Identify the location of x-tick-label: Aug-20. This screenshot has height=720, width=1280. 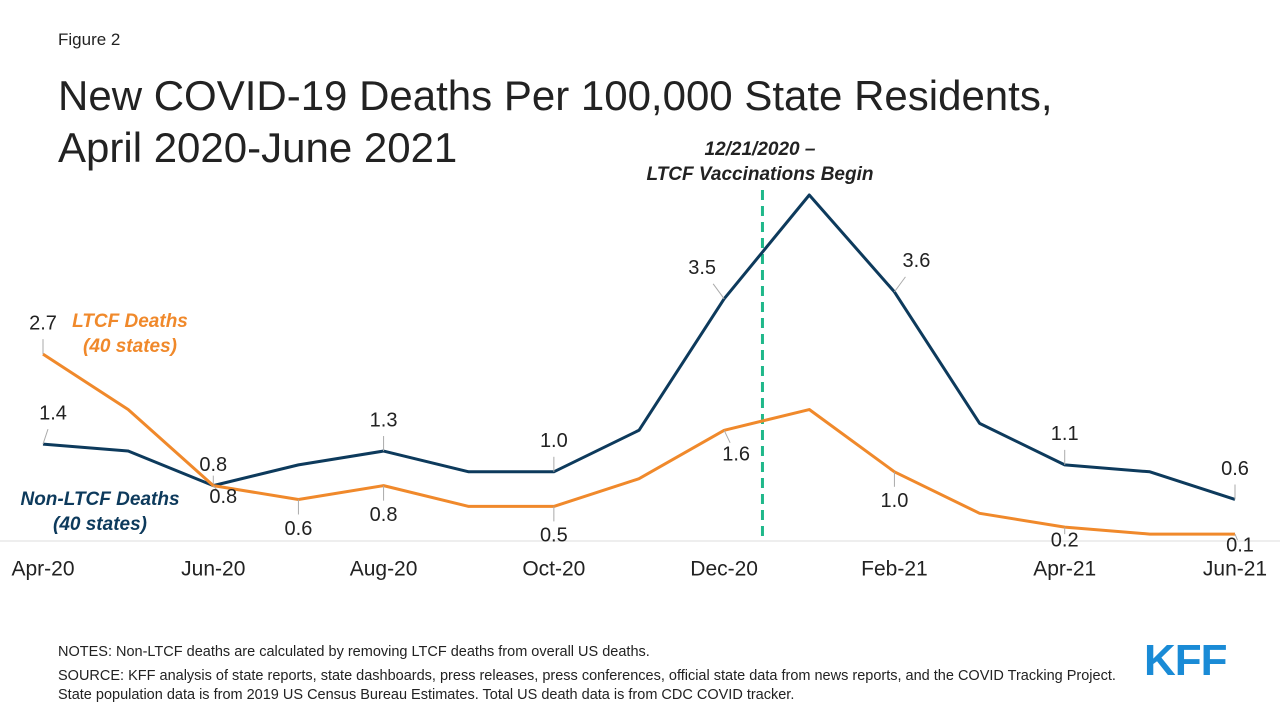
(384, 569).